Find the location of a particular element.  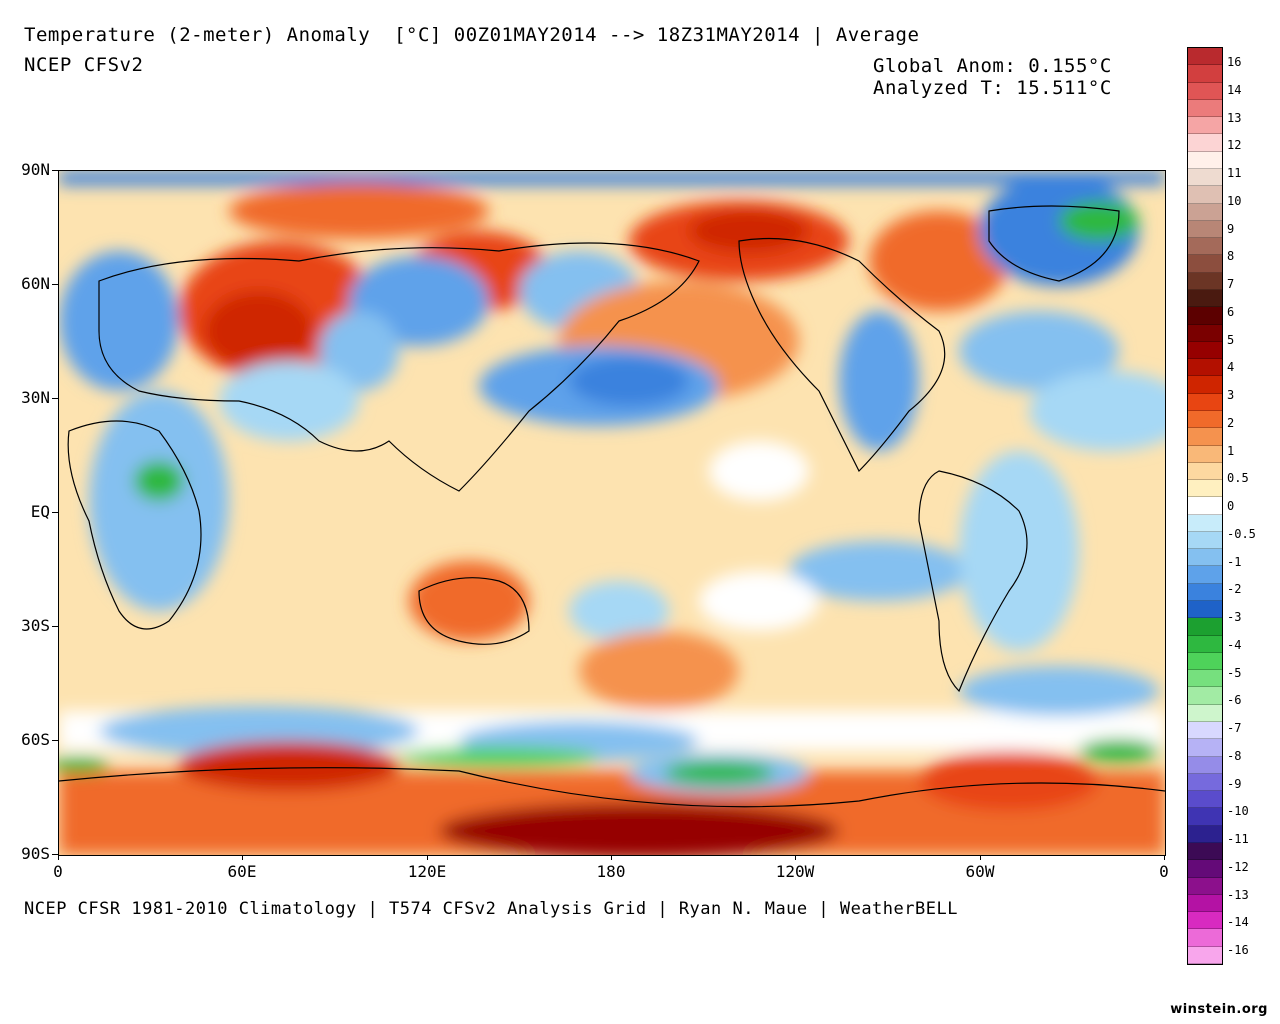

colorbar-label: -0.5 is located at coordinates (1241, 533).